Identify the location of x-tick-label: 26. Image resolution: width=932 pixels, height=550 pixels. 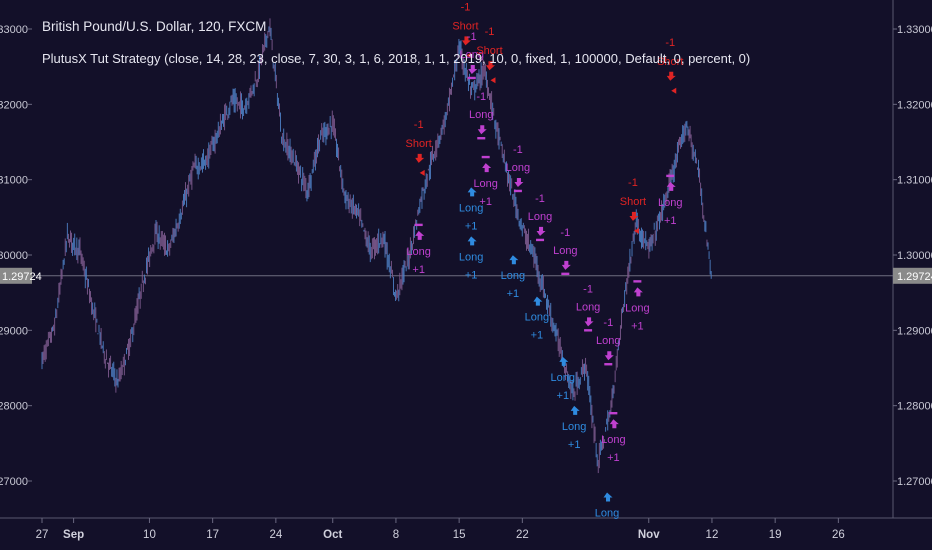
(838, 535).